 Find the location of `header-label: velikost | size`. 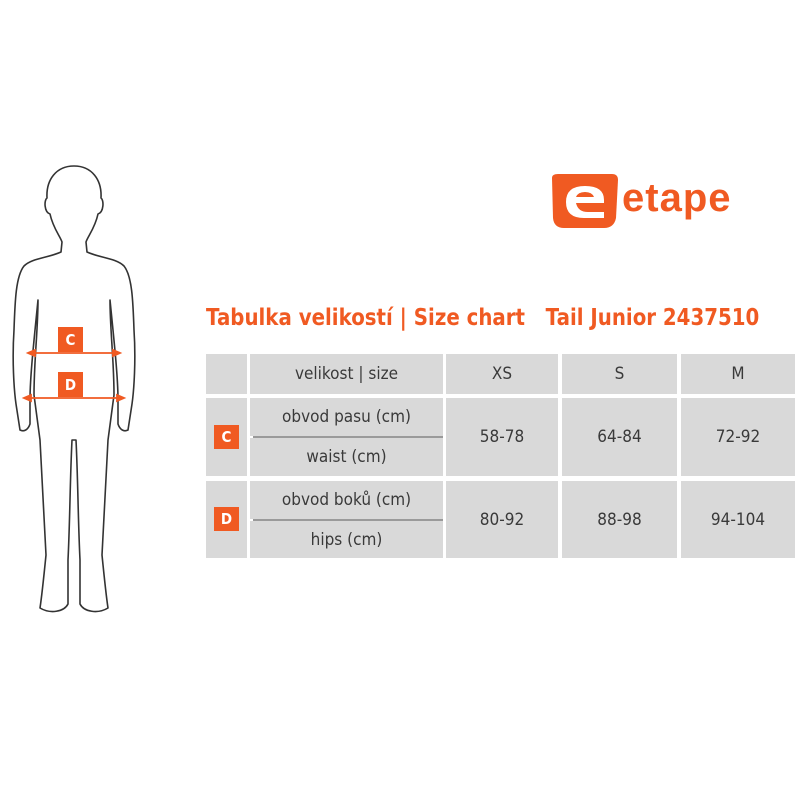

header-label: velikost | size is located at coordinates (346, 374).